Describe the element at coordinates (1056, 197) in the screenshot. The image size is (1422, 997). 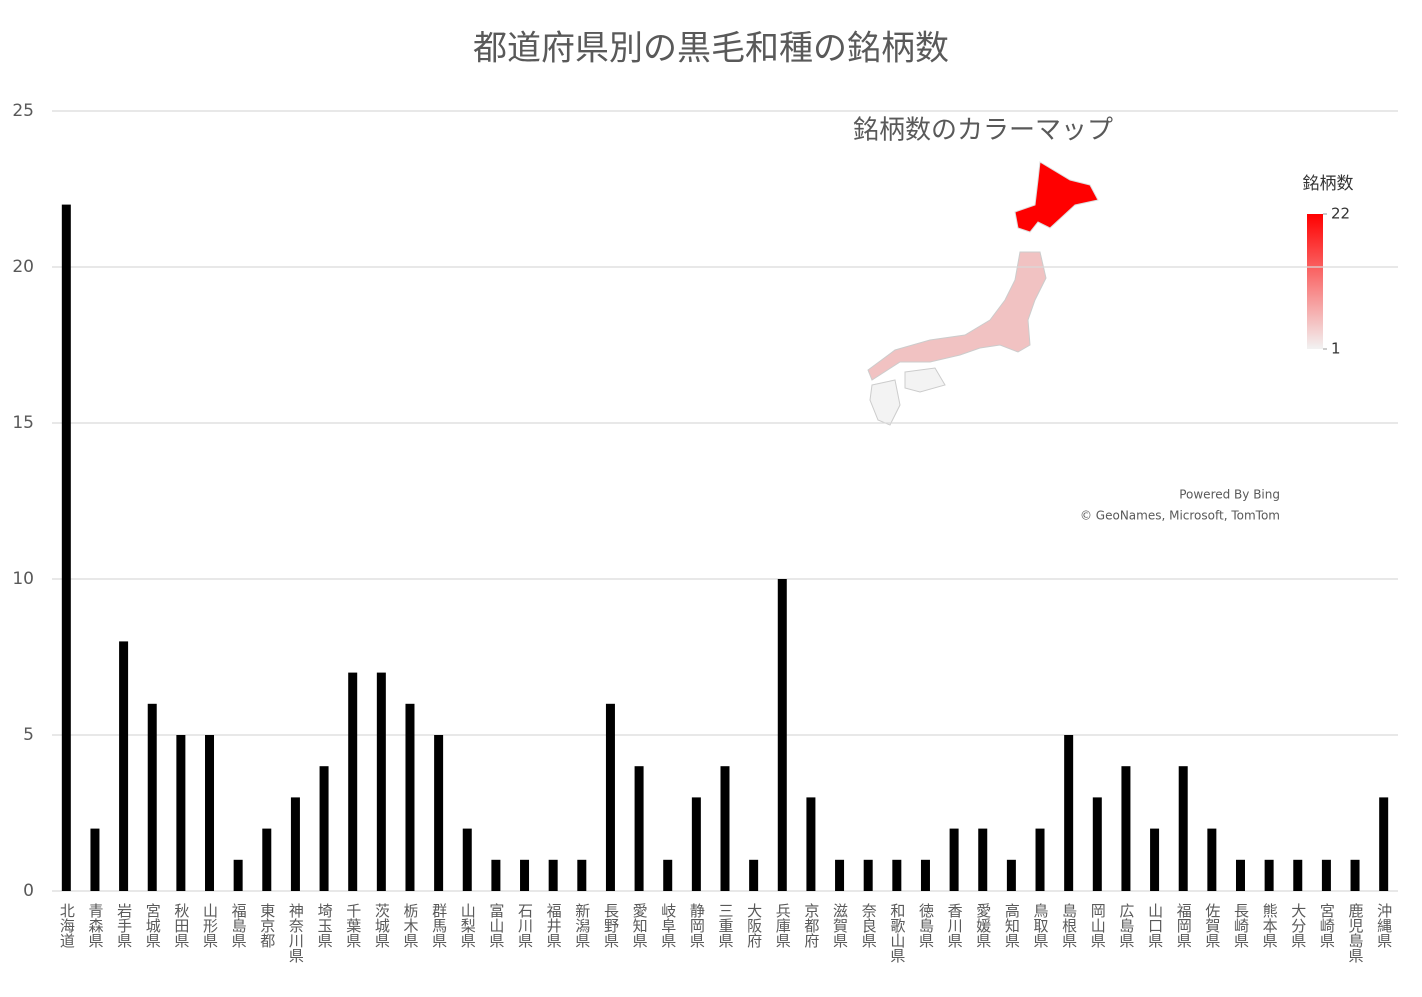
I see `hokkaido` at that location.